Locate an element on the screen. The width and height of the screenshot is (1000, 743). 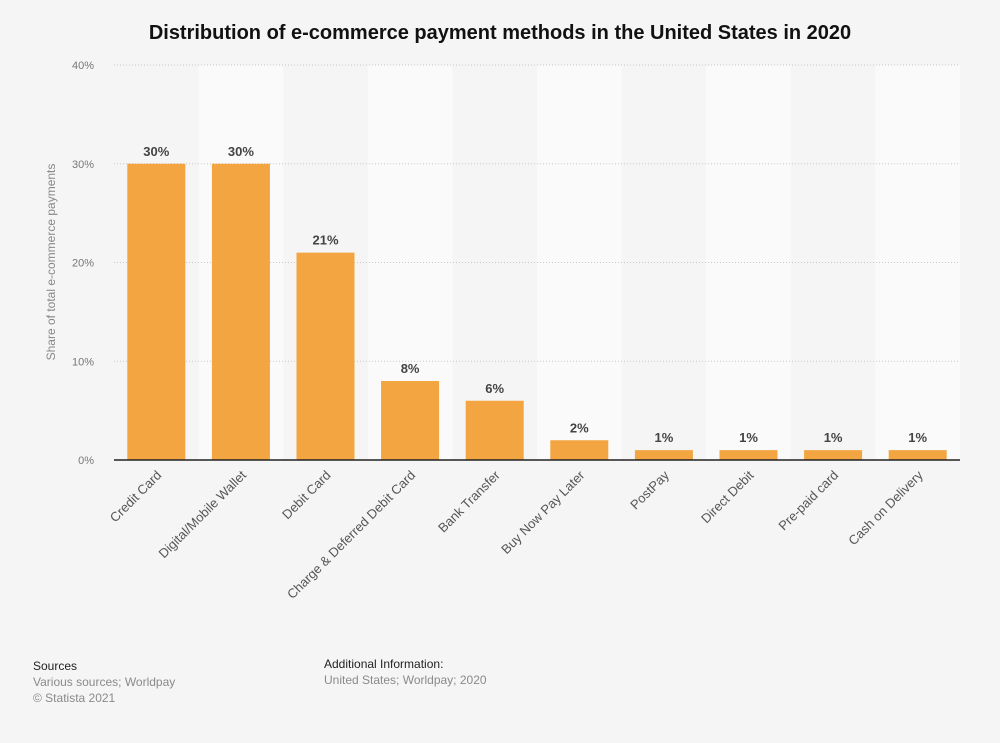
y-tick-label: 20% is located at coordinates (83, 264).